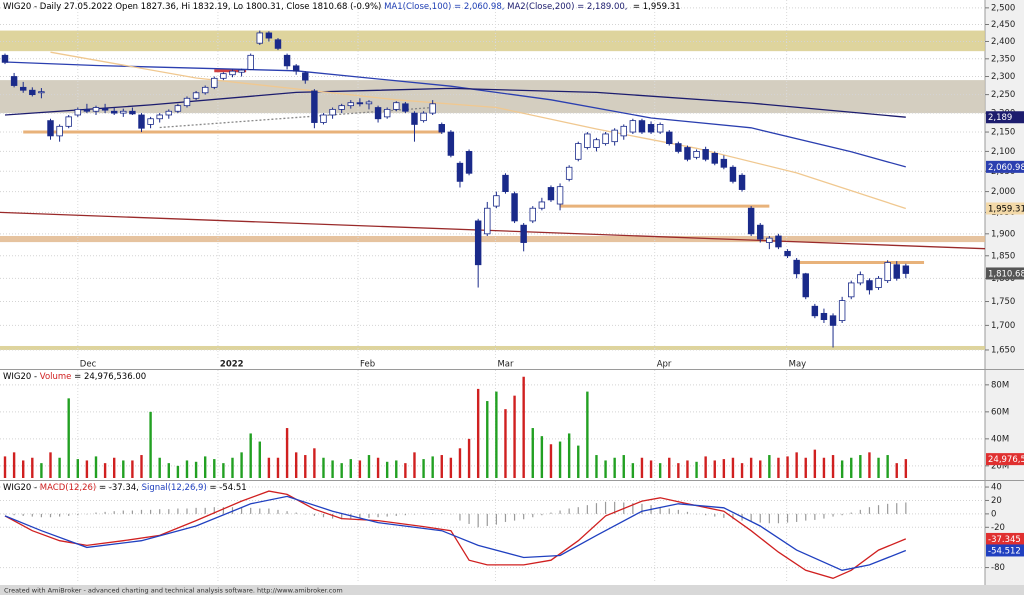  I want to click on y-tick-label: 2,500, so click(1003, 8).